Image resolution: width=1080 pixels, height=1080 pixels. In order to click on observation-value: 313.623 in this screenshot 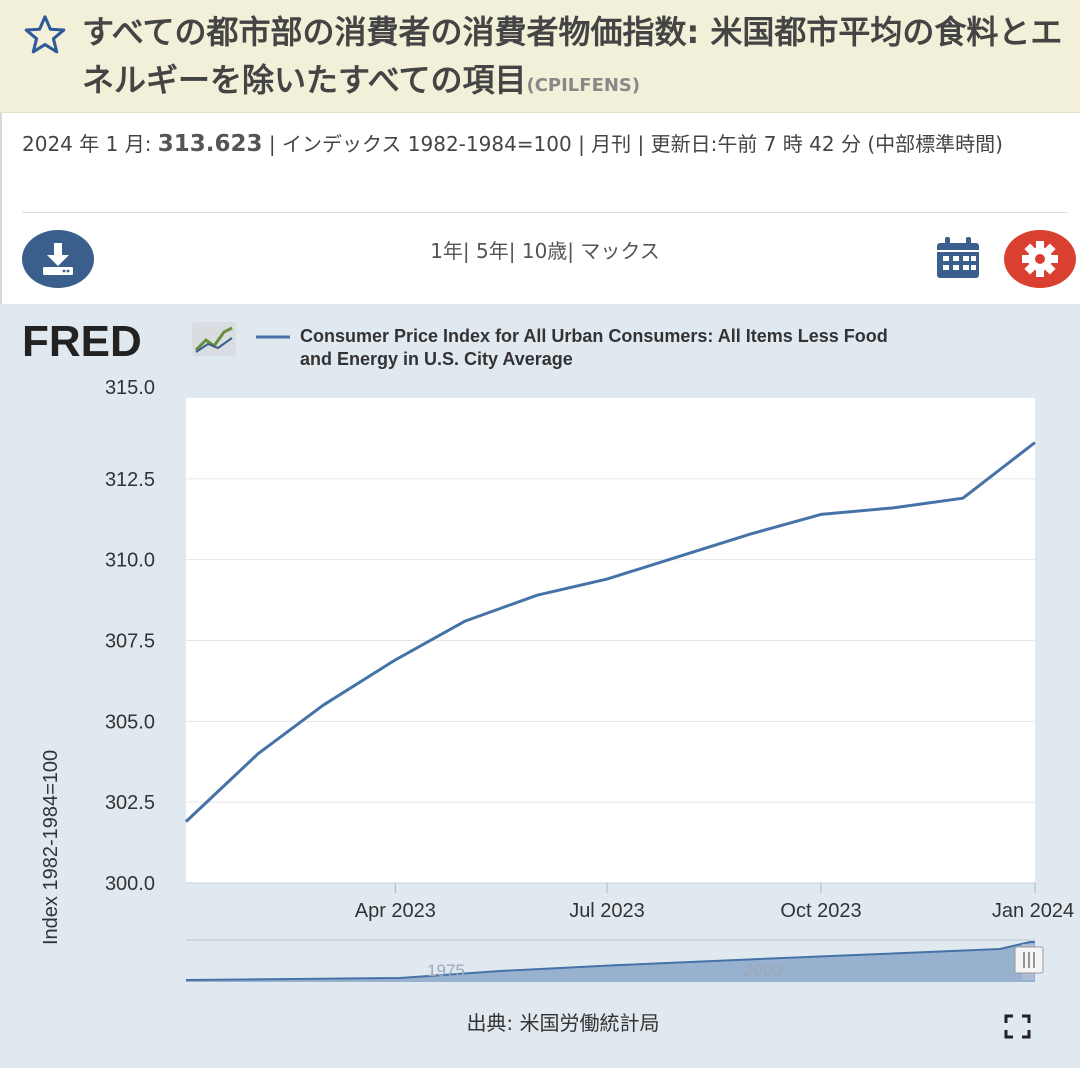, I will do `click(210, 144)`.